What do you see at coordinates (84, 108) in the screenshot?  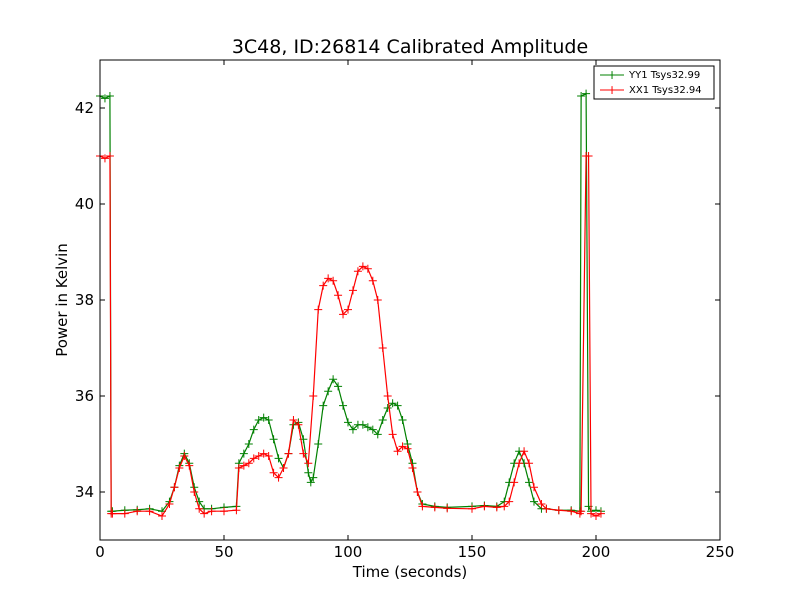 I see `y-tick-label: 42` at bounding box center [84, 108].